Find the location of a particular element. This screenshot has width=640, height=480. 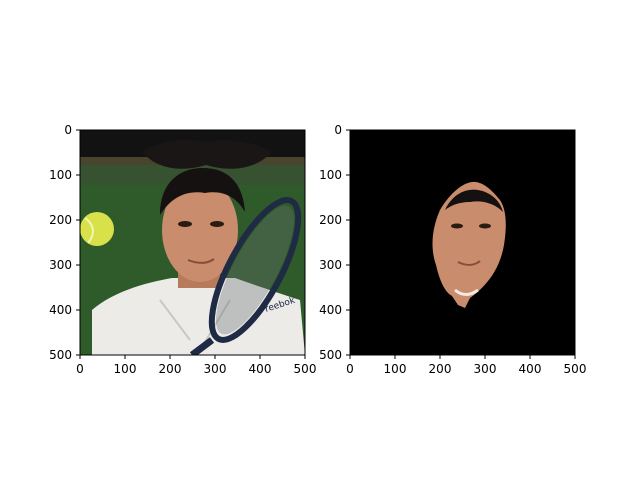

left-xtick-label: 0 is located at coordinates (80, 369).